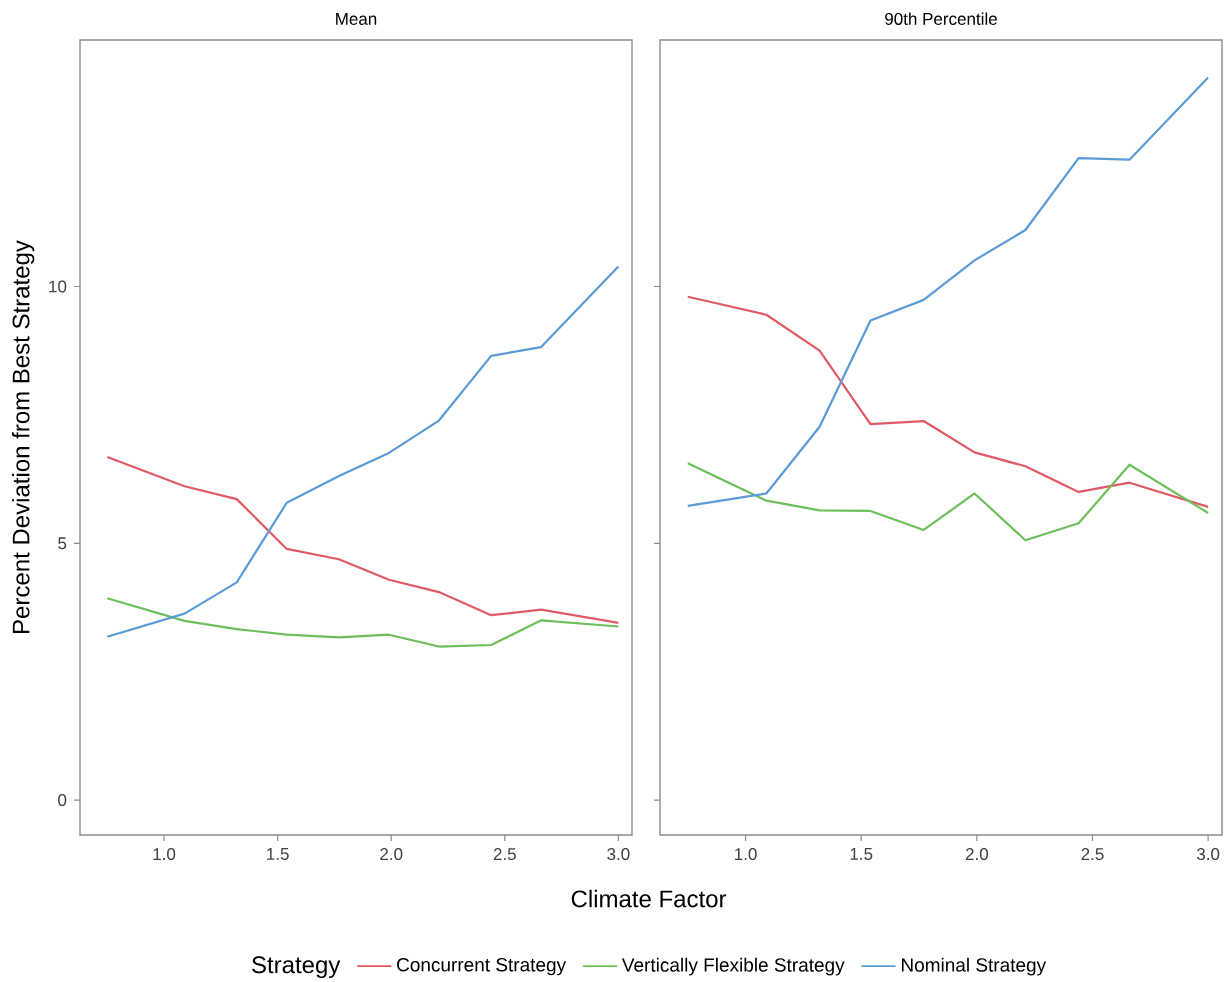  I want to click on y-tick-label: 0, so click(62, 800).